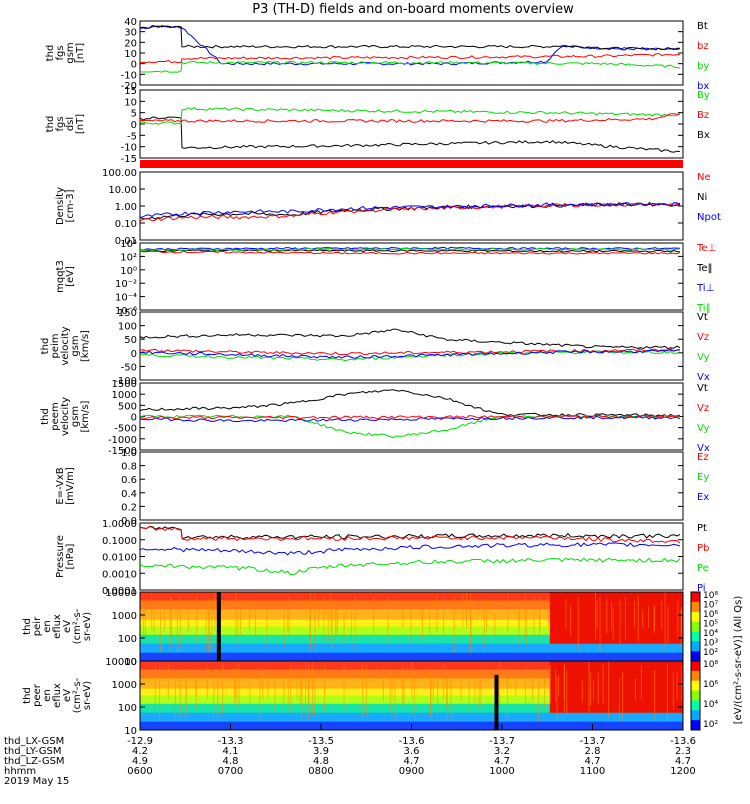  Describe the element at coordinates (409, 134) in the screenshot. I see `series-bx-line` at that location.